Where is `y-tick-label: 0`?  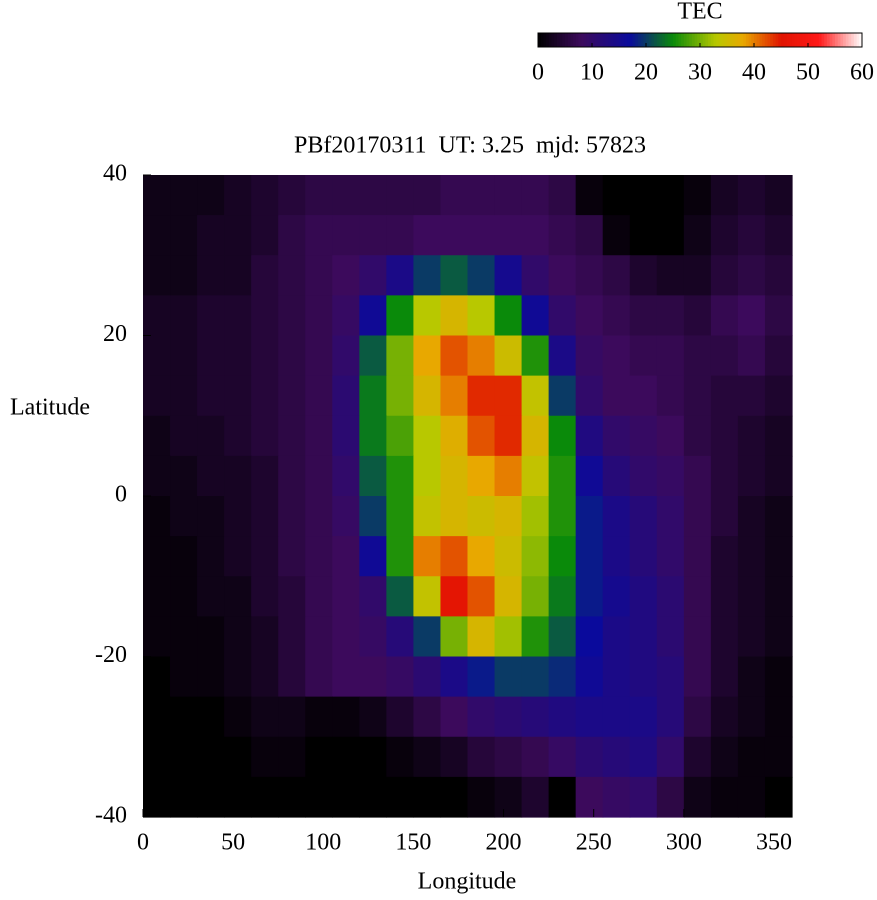
y-tick-label: 0 is located at coordinates (121, 495).